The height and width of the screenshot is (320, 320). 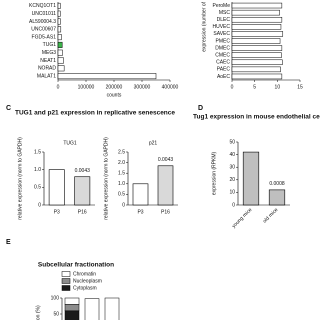 What do you see at coordinates (47, 69) in the screenshot?
I see `category-label: NORAD` at bounding box center [47, 69].